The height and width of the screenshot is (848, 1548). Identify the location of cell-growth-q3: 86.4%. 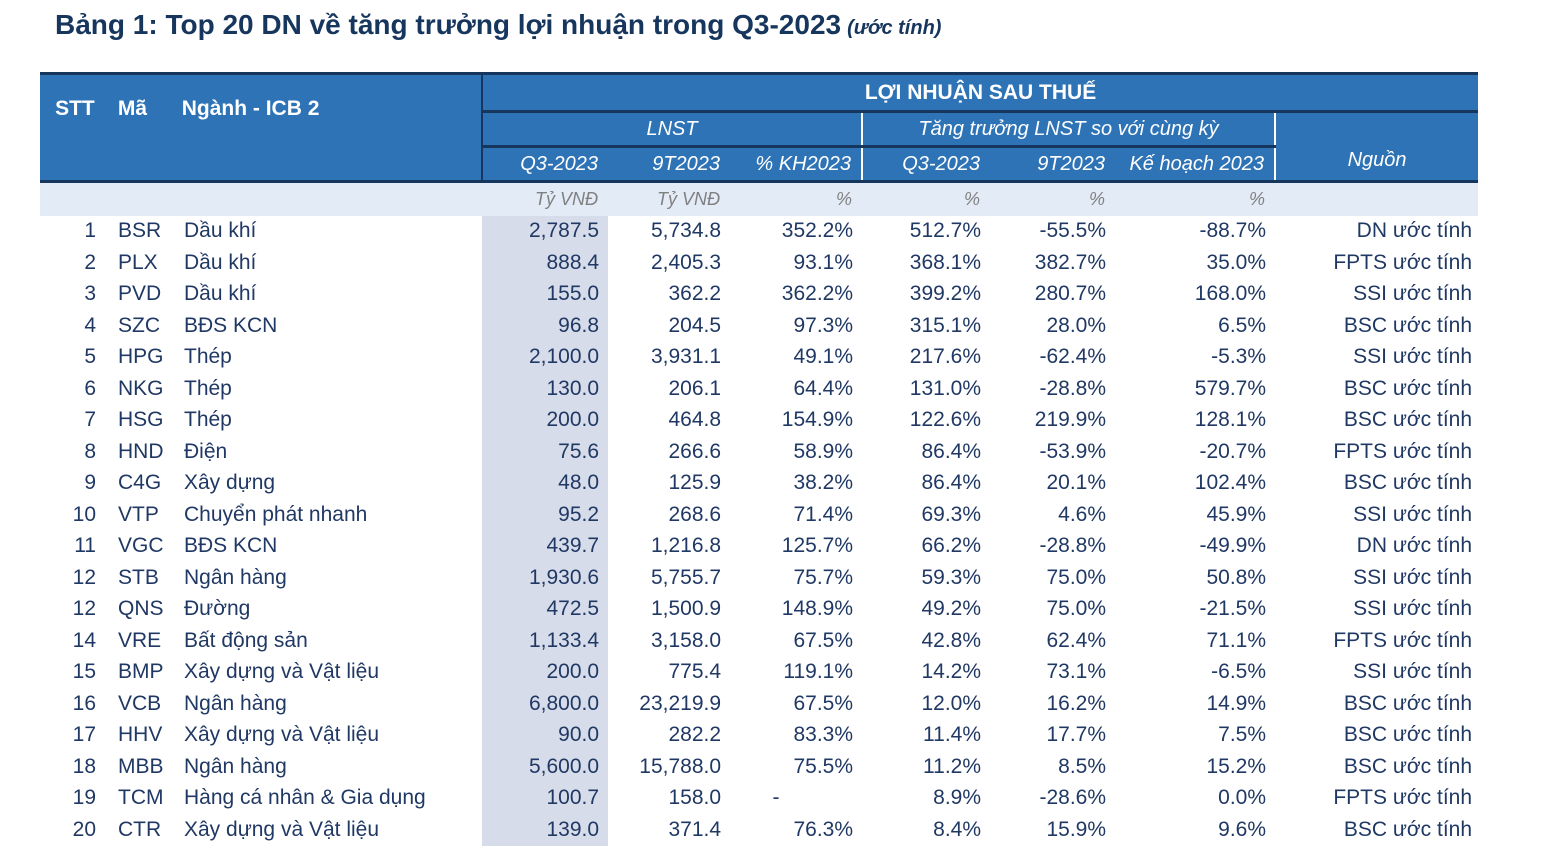
(951, 483).